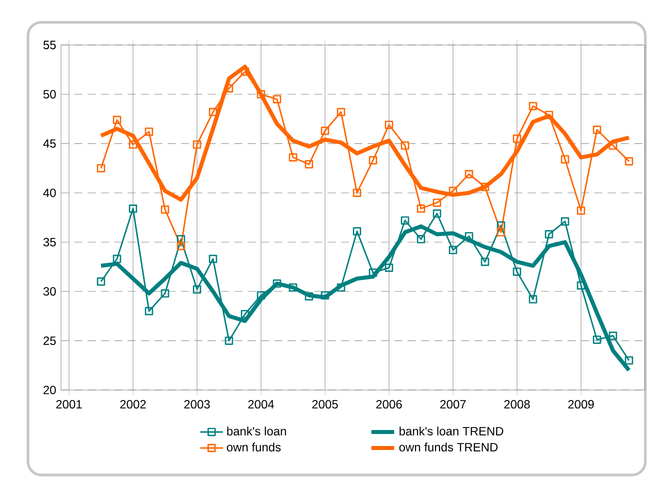 This screenshot has height=477, width=649. Describe the element at coordinates (49, 143) in the screenshot. I see `y-tick-label: 45` at that location.